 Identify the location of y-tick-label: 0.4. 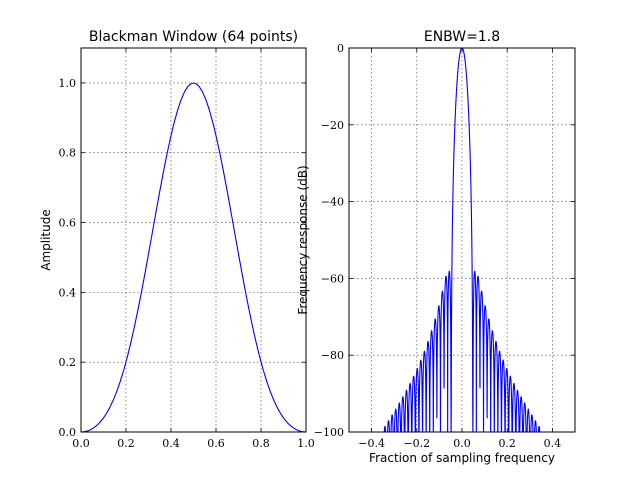
(68, 292).